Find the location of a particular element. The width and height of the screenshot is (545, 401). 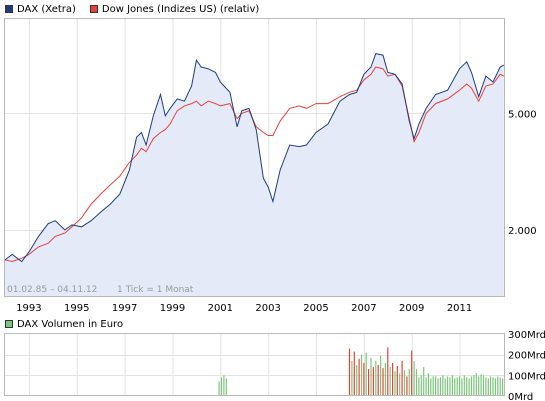

x-tick-2011: 2011 is located at coordinates (459, 308).